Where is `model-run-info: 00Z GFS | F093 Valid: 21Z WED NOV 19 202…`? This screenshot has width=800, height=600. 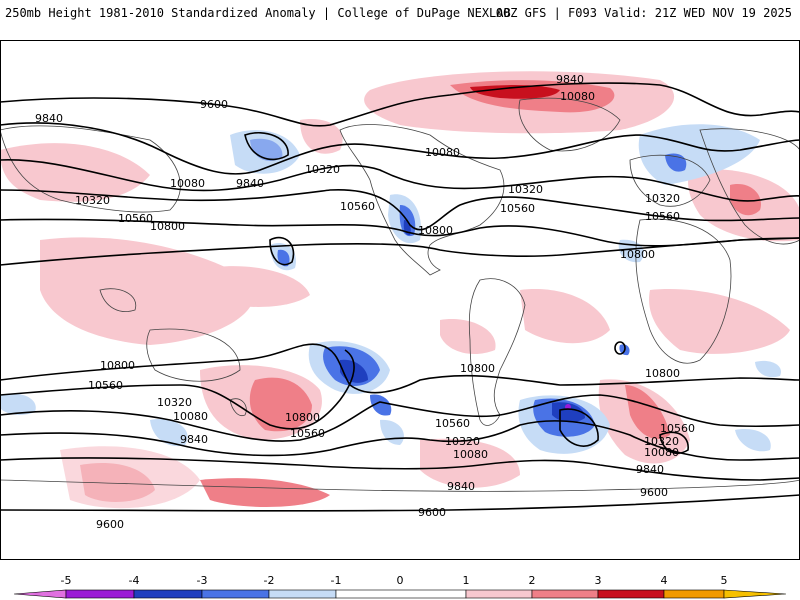 model-run-info: 00Z GFS | F093 Valid: 21Z WED NOV 19 202… is located at coordinates (643, 13).